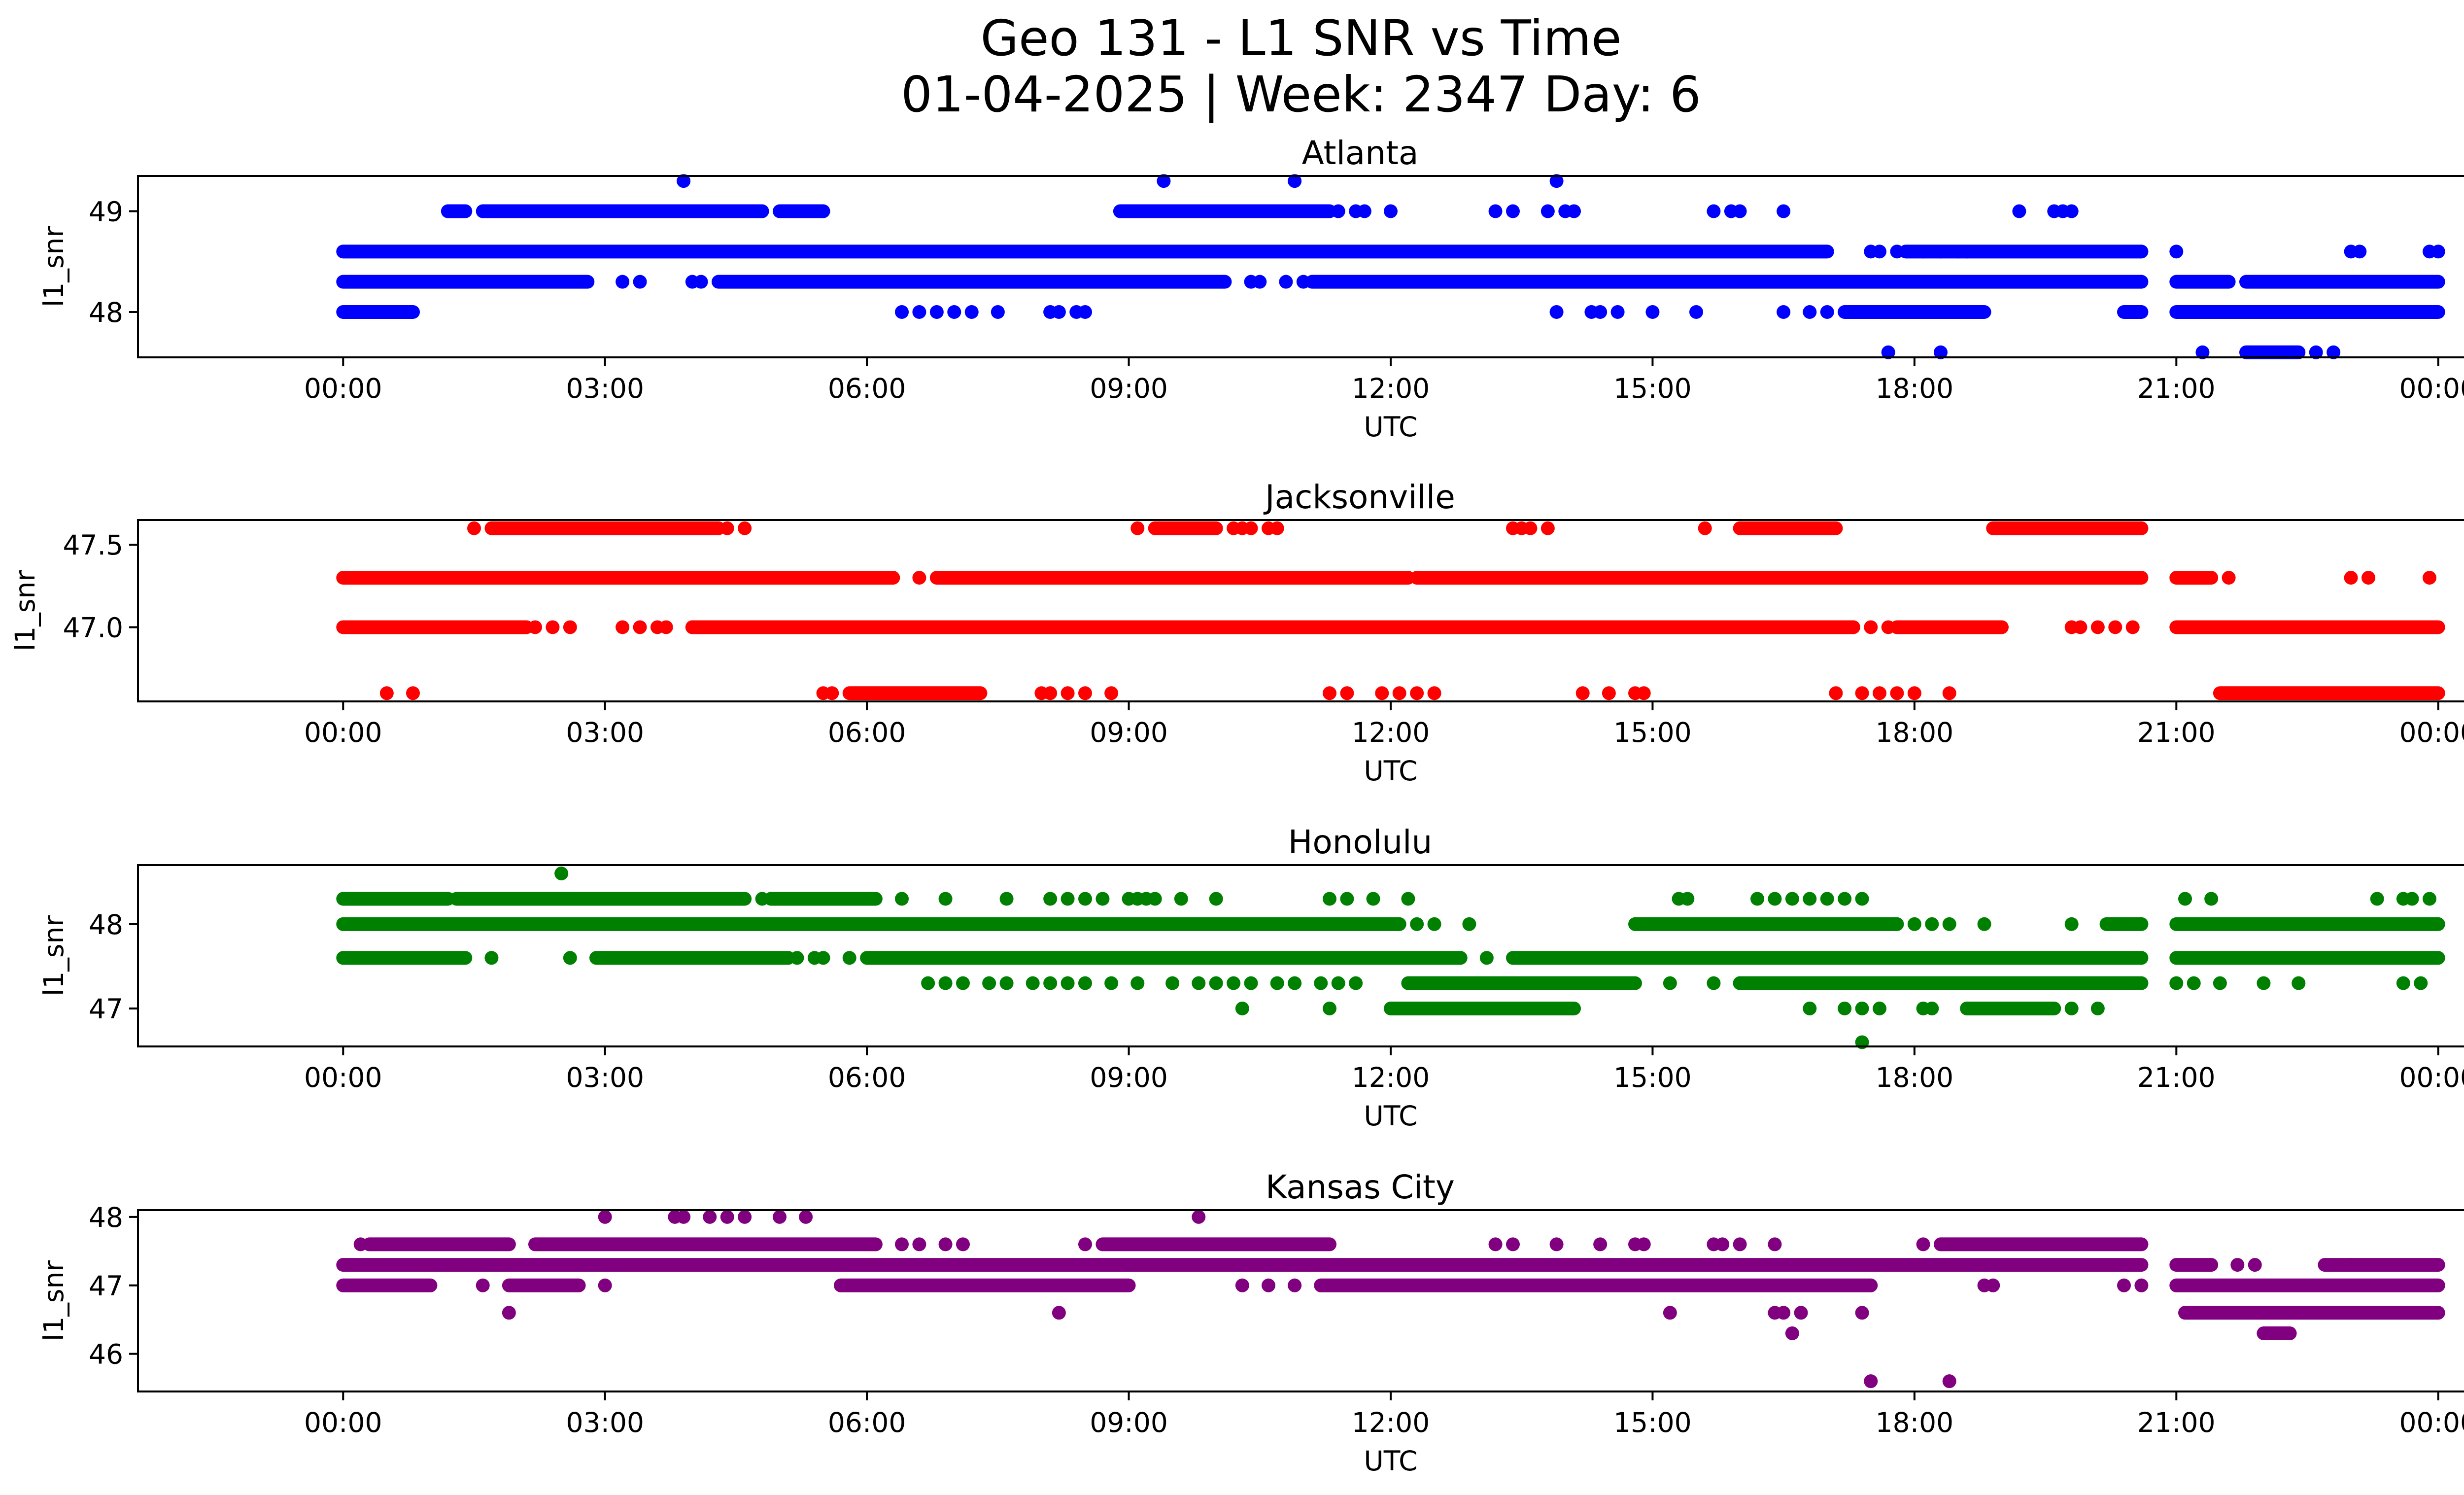 The width and height of the screenshot is (2464, 1495). I want to click on y-tick-label: 46, so click(106, 1354).